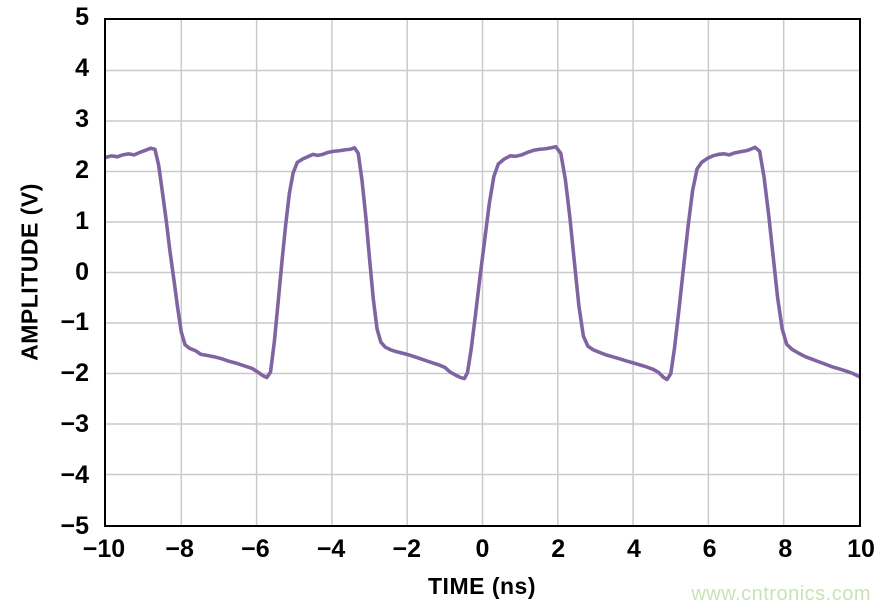  I want to click on y-tick-label: 0, so click(82, 271).